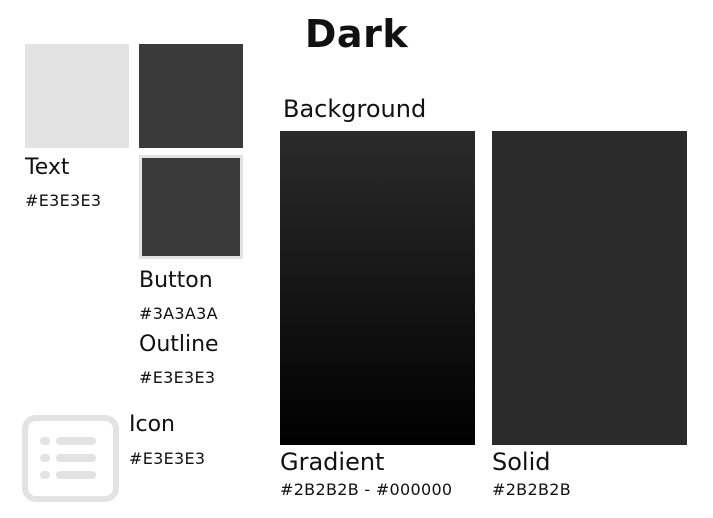  What do you see at coordinates (167, 458) in the screenshot?
I see `icon-swatch-hex: #E3E3E3` at bounding box center [167, 458].